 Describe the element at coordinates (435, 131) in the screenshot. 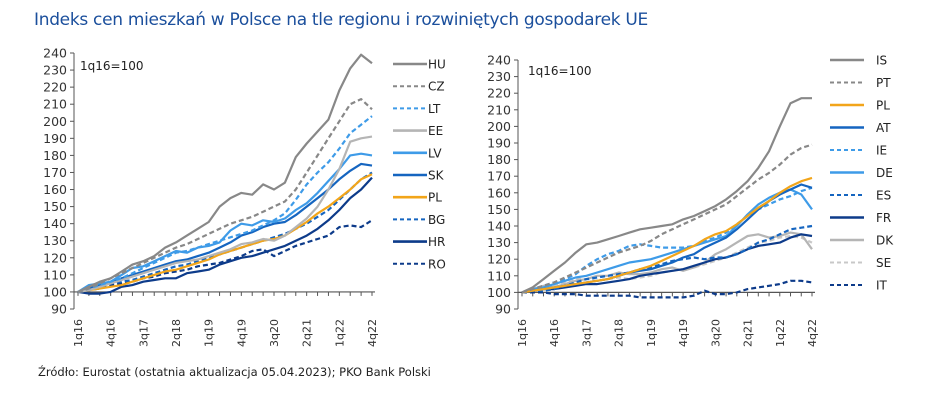

I see `legend-label-ee: EE` at that location.